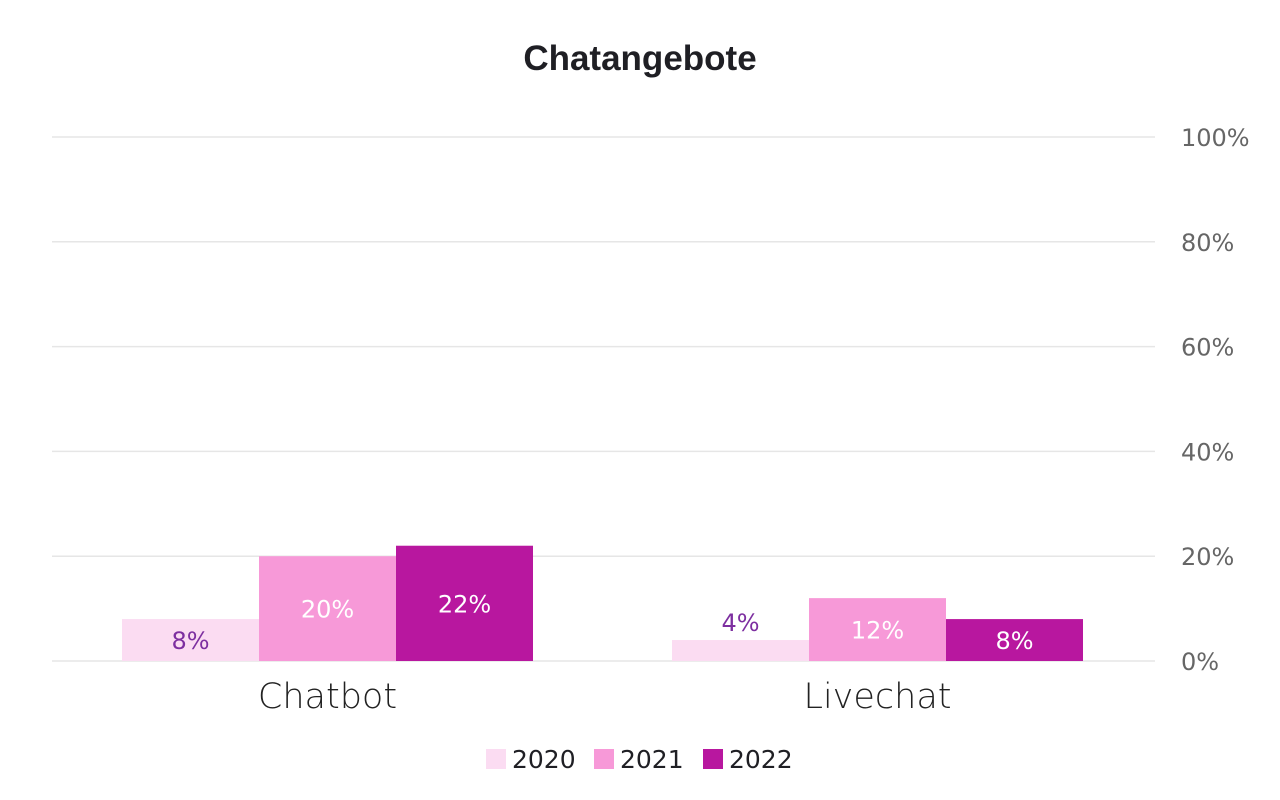 This screenshot has width=1280, height=800. What do you see at coordinates (544, 759) in the screenshot?
I see `legend-label-2020: 2020` at bounding box center [544, 759].